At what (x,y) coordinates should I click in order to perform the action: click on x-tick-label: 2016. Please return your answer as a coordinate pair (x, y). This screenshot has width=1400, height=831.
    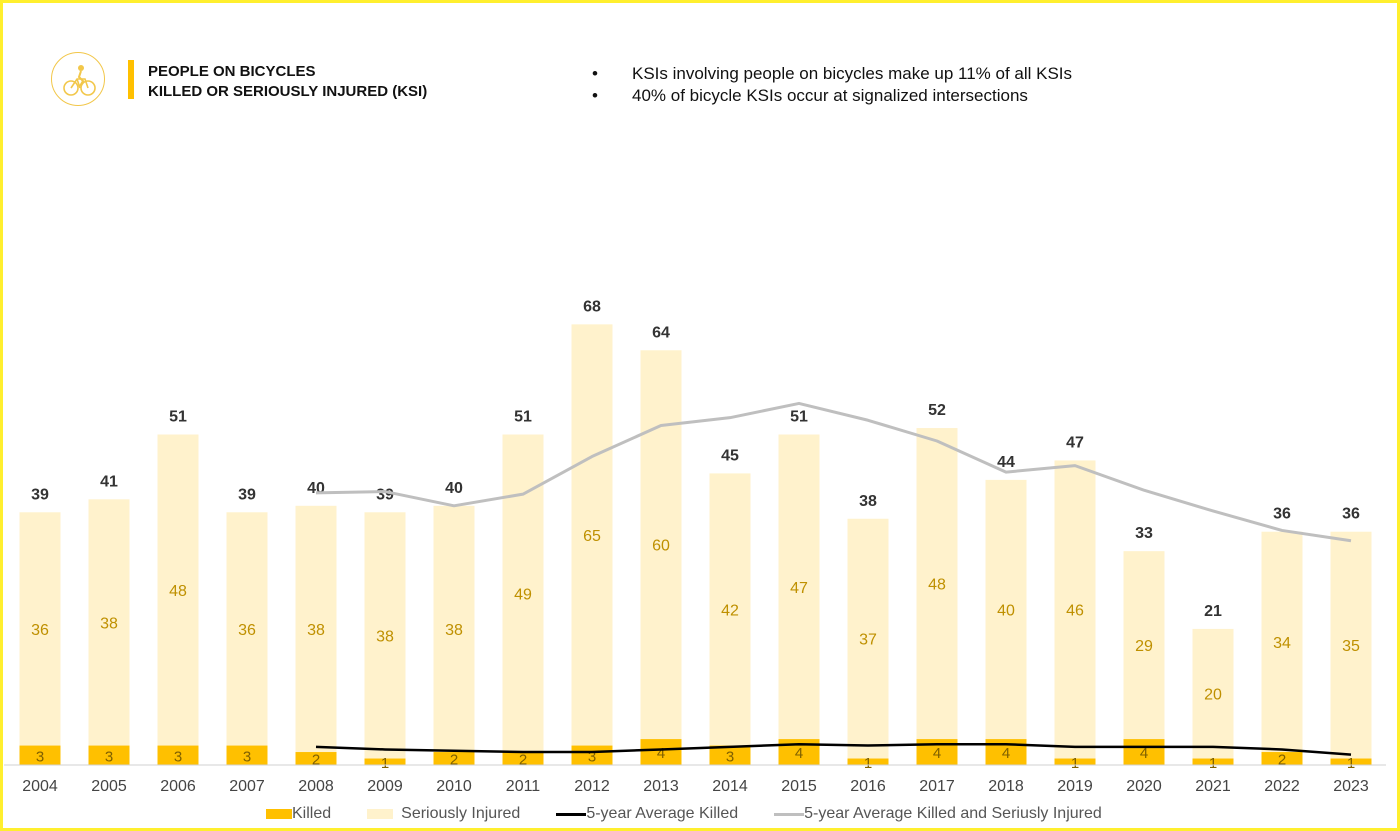
    Looking at the image, I should click on (868, 786).